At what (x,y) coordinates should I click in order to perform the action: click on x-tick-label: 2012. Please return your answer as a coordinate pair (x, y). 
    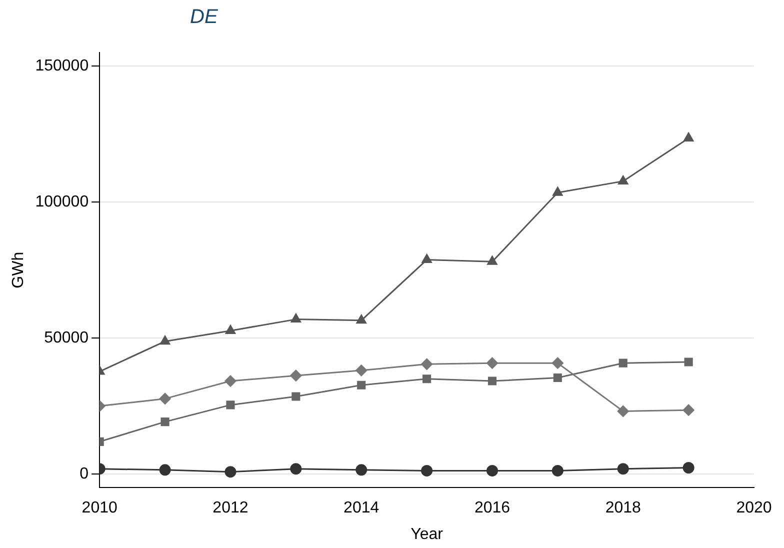
    Looking at the image, I should click on (230, 508).